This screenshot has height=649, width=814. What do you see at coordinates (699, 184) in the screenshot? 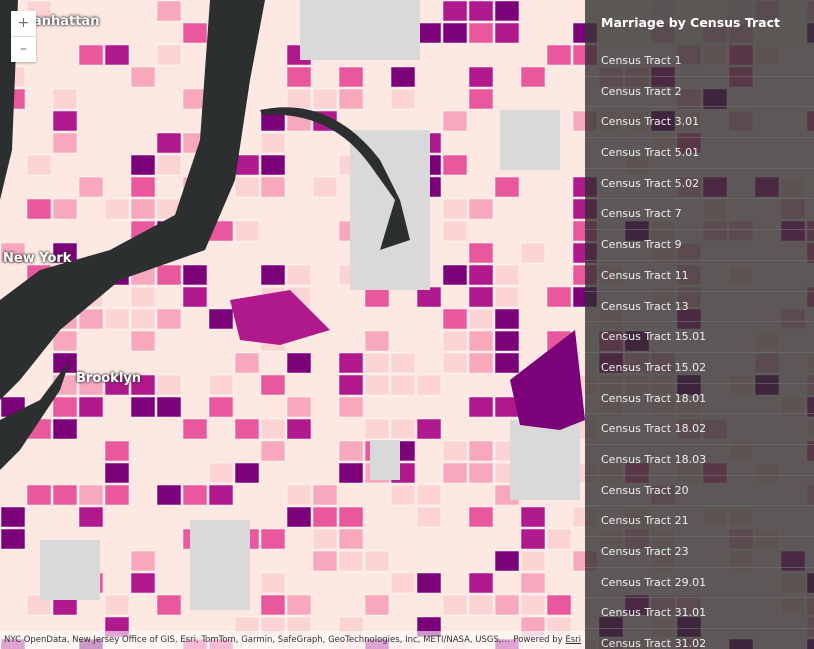
I see `tract-list-item: Census Tract 5.02` at bounding box center [699, 184].